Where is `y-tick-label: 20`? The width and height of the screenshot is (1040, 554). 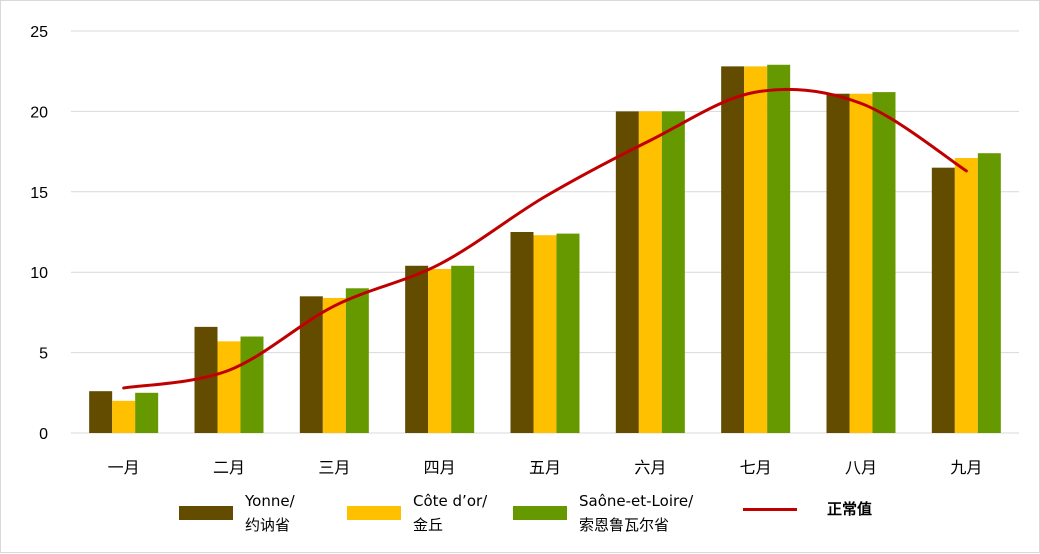 y-tick-label: 20 is located at coordinates (39, 112).